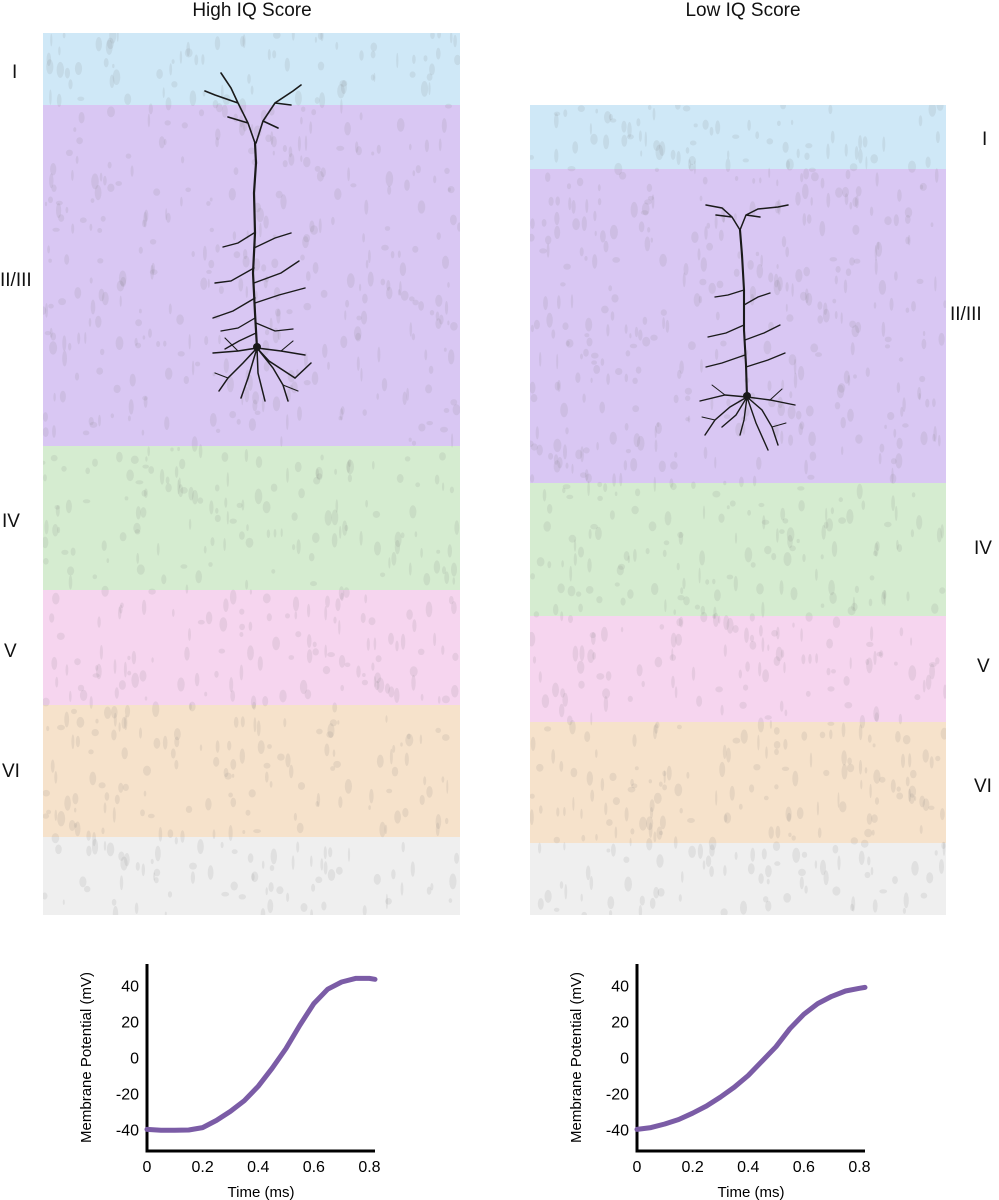 This screenshot has height=1200, width=999. What do you see at coordinates (252, 10) in the screenshot?
I see `panel-title-high: High IQ Score` at bounding box center [252, 10].